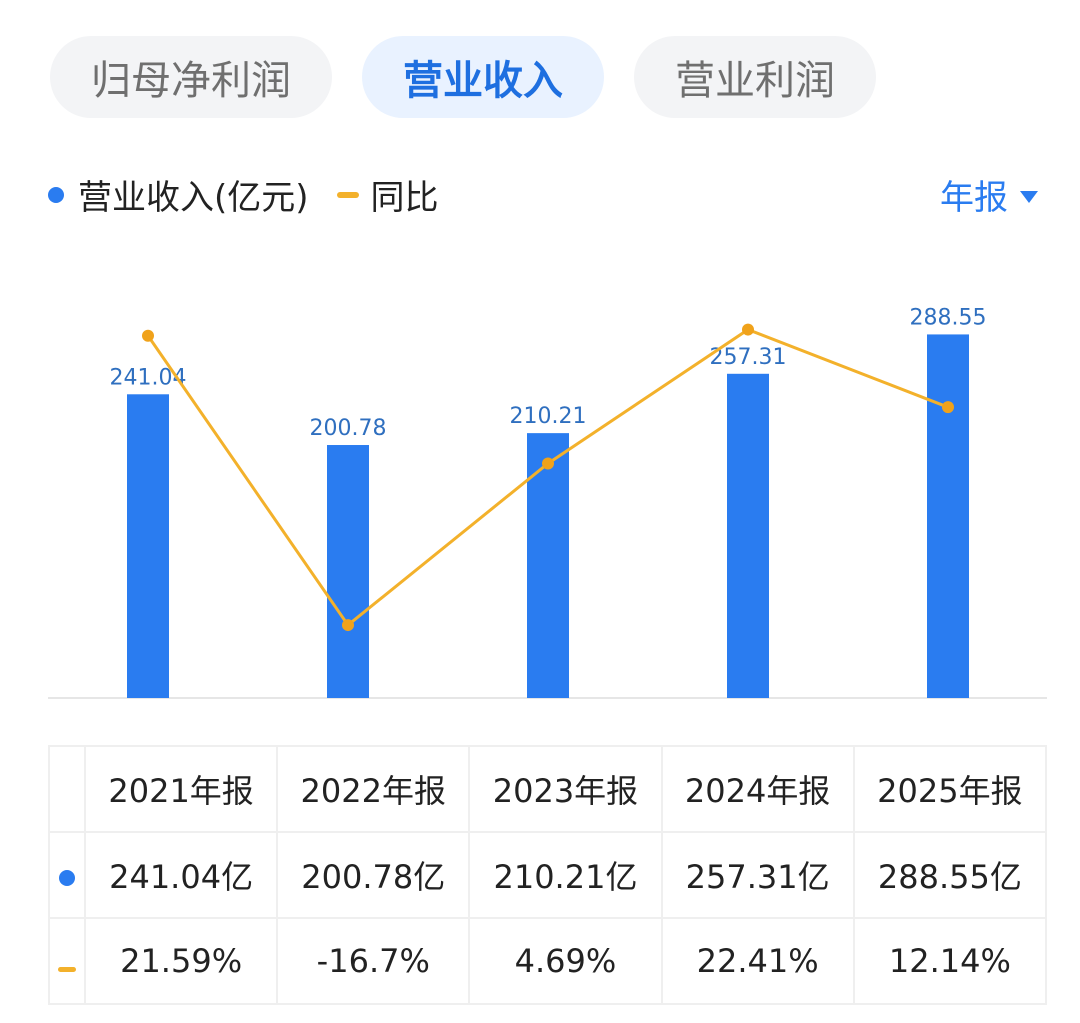 Image resolution: width=1080 pixels, height=1023 pixels. I want to click on metric-tabs: 归母净利润 营业收入 营业利润, so click(463, 77).